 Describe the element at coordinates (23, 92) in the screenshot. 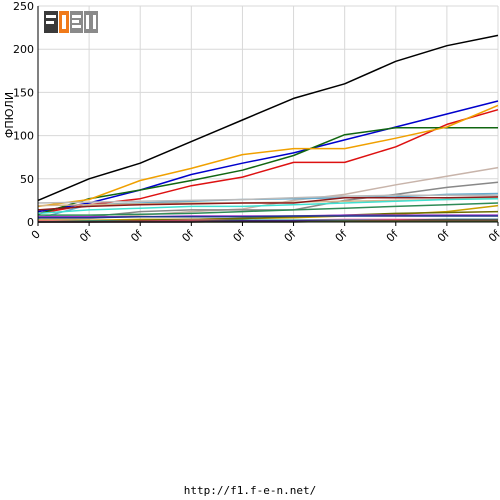

I see `y-tick-label: 150` at that location.